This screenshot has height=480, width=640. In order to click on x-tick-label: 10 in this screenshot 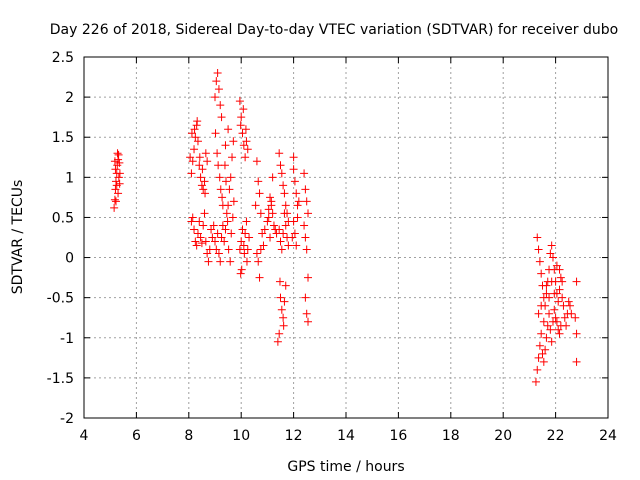, I will do `click(241, 436)`.